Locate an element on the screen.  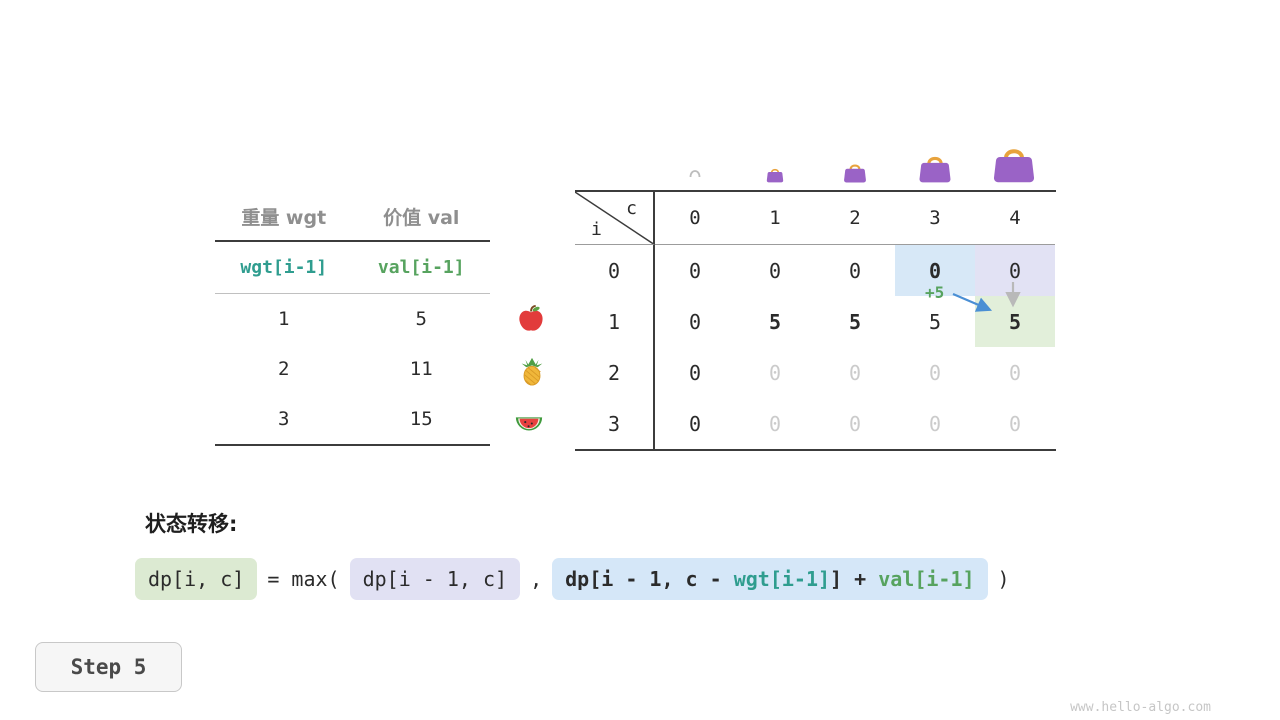
item-value: 15 is located at coordinates (421, 419).